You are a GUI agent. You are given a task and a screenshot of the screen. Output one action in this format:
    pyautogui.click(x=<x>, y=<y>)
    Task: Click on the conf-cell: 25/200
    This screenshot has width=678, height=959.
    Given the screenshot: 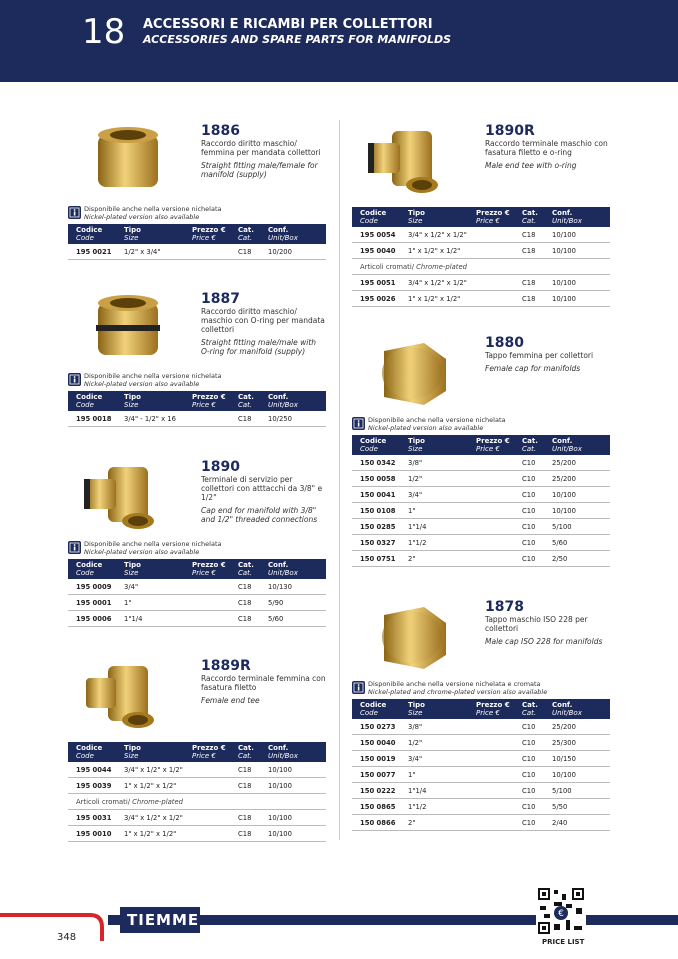 What is the action you would take?
    pyautogui.click(x=564, y=463)
    